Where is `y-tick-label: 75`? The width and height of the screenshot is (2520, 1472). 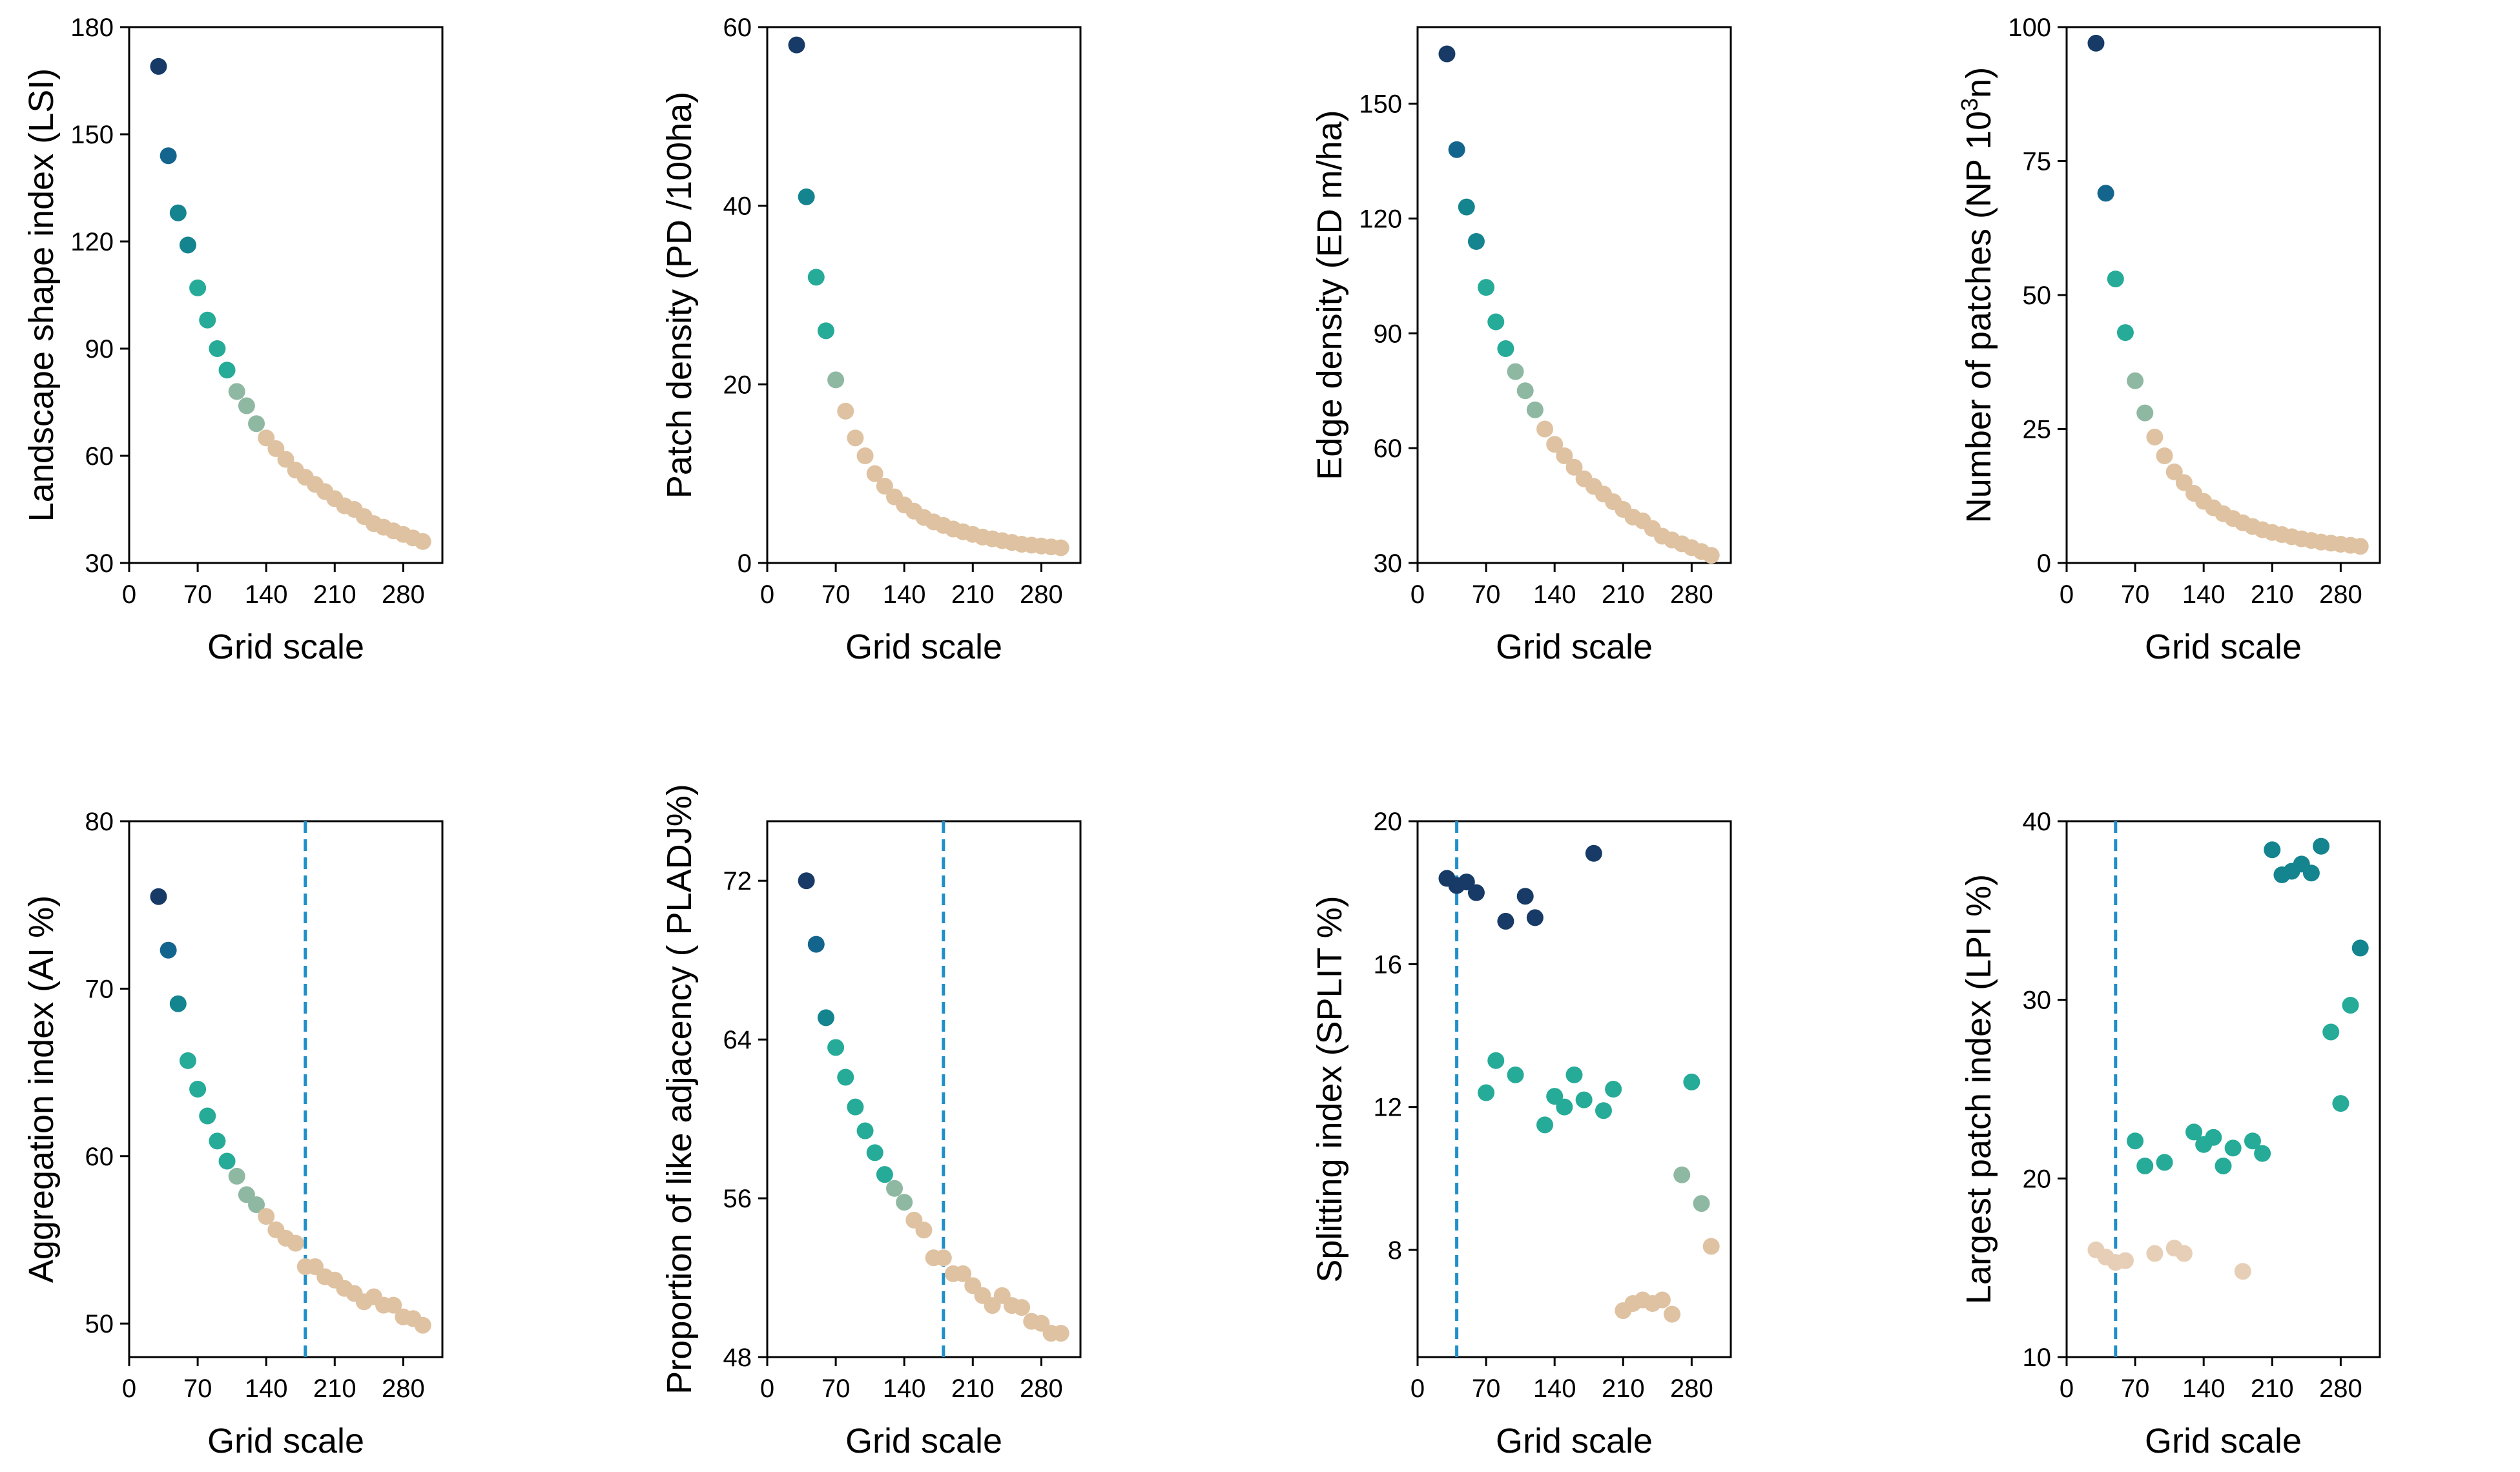 y-tick-label: 75 is located at coordinates (2037, 162).